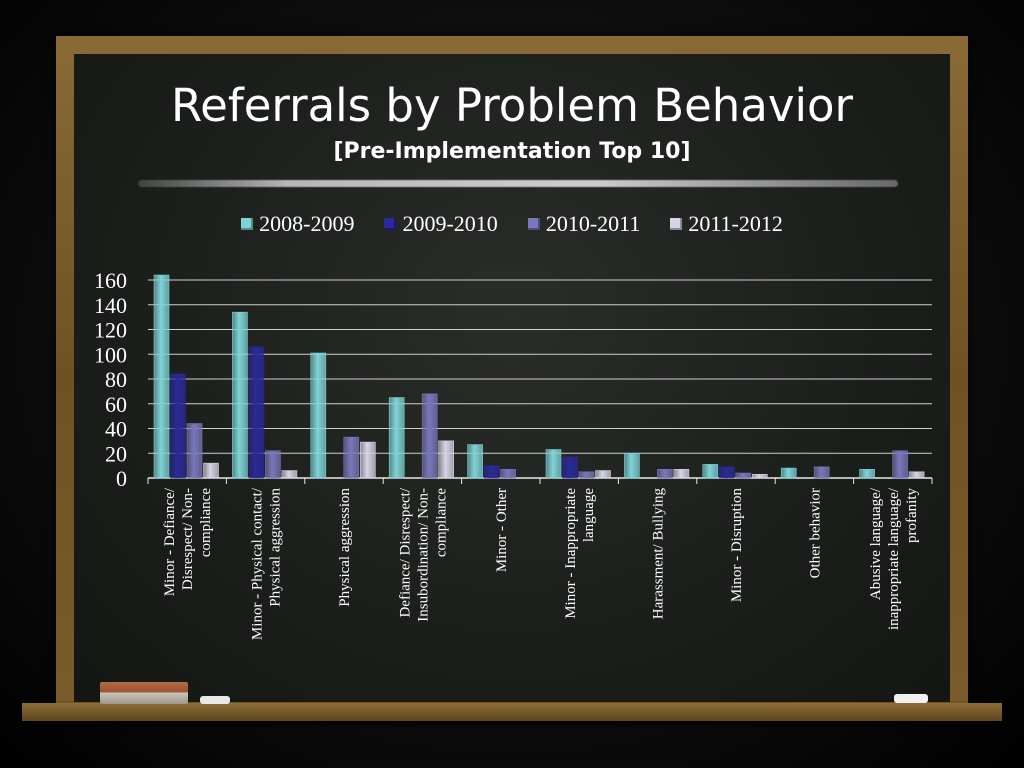  I want to click on legend-item: 2008-2009, so click(297, 224).